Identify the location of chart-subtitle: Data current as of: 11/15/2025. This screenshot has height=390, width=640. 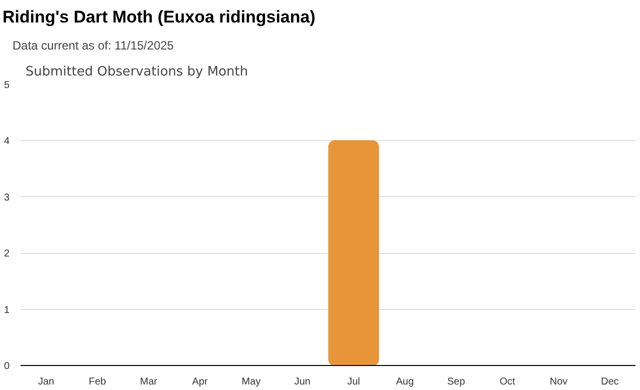
(93, 45).